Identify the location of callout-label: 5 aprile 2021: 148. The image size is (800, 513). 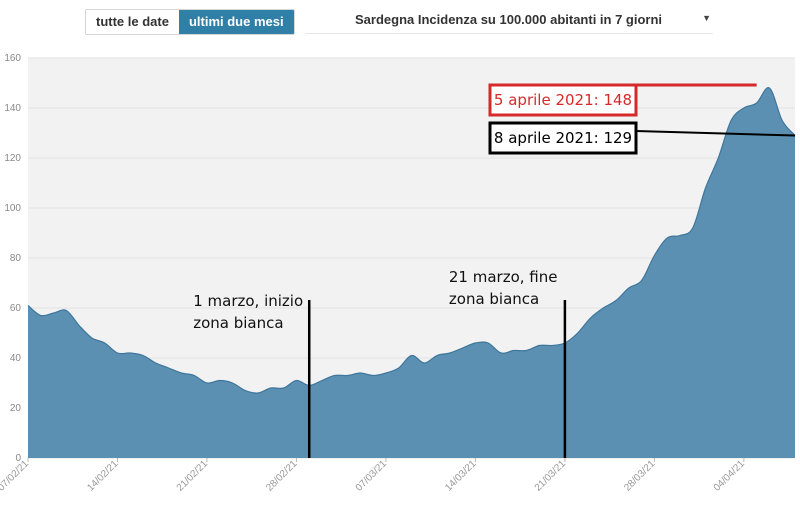
(563, 100).